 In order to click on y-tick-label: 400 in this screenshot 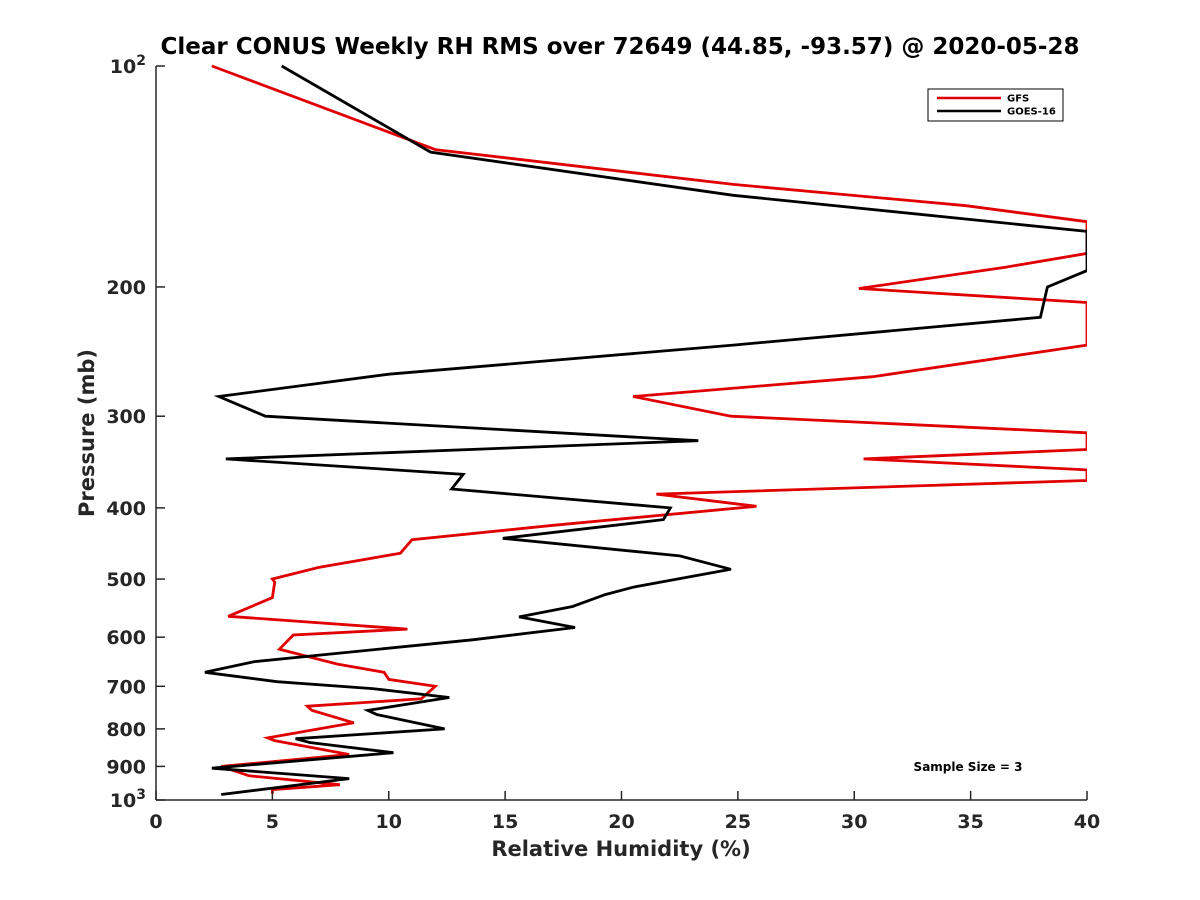, I will do `click(126, 509)`.